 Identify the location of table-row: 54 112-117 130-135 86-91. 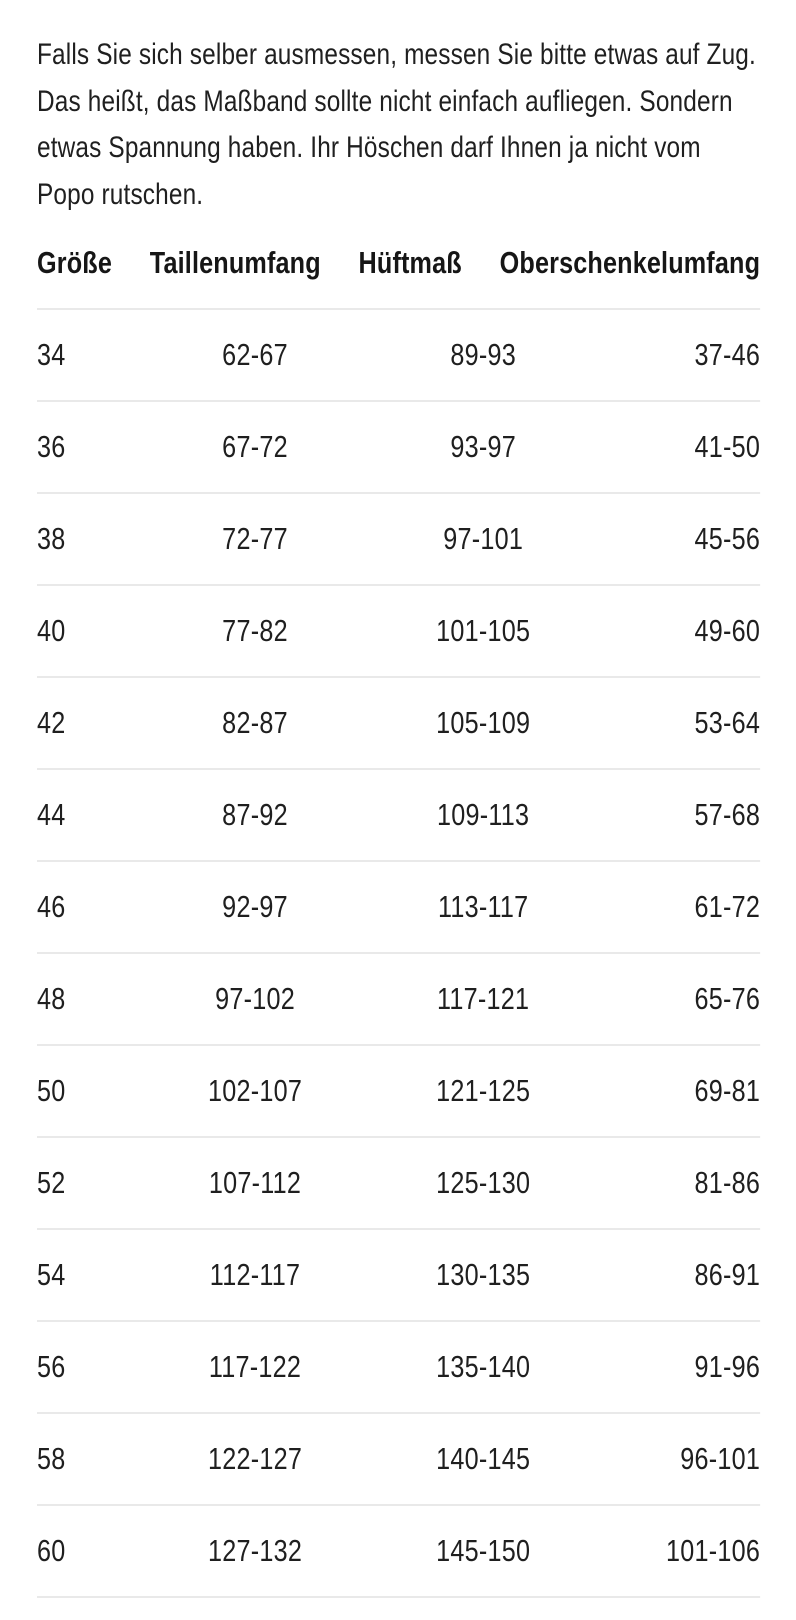
(399, 1276).